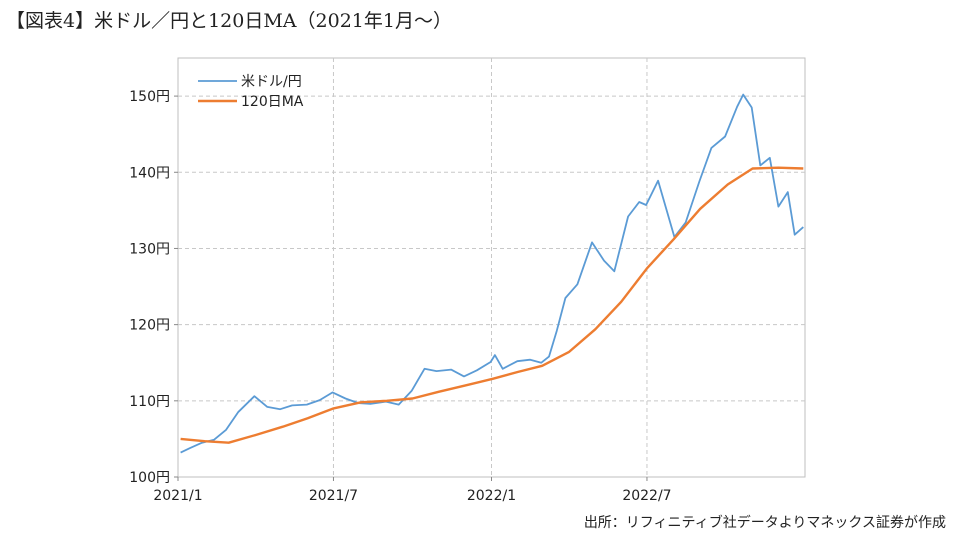 Image resolution: width=960 pixels, height=540 pixels. What do you see at coordinates (764, 523) in the screenshot?
I see `source-note: 出所：リフィニティブ社データよりマネックス証券が作成` at bounding box center [764, 523].